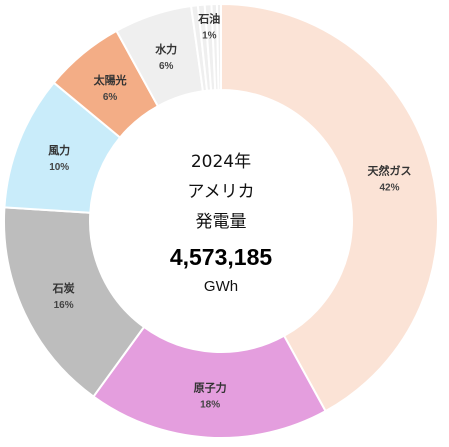 The image size is (449, 447). I want to click on slice-pct-太陽光: 6%, so click(110, 97).